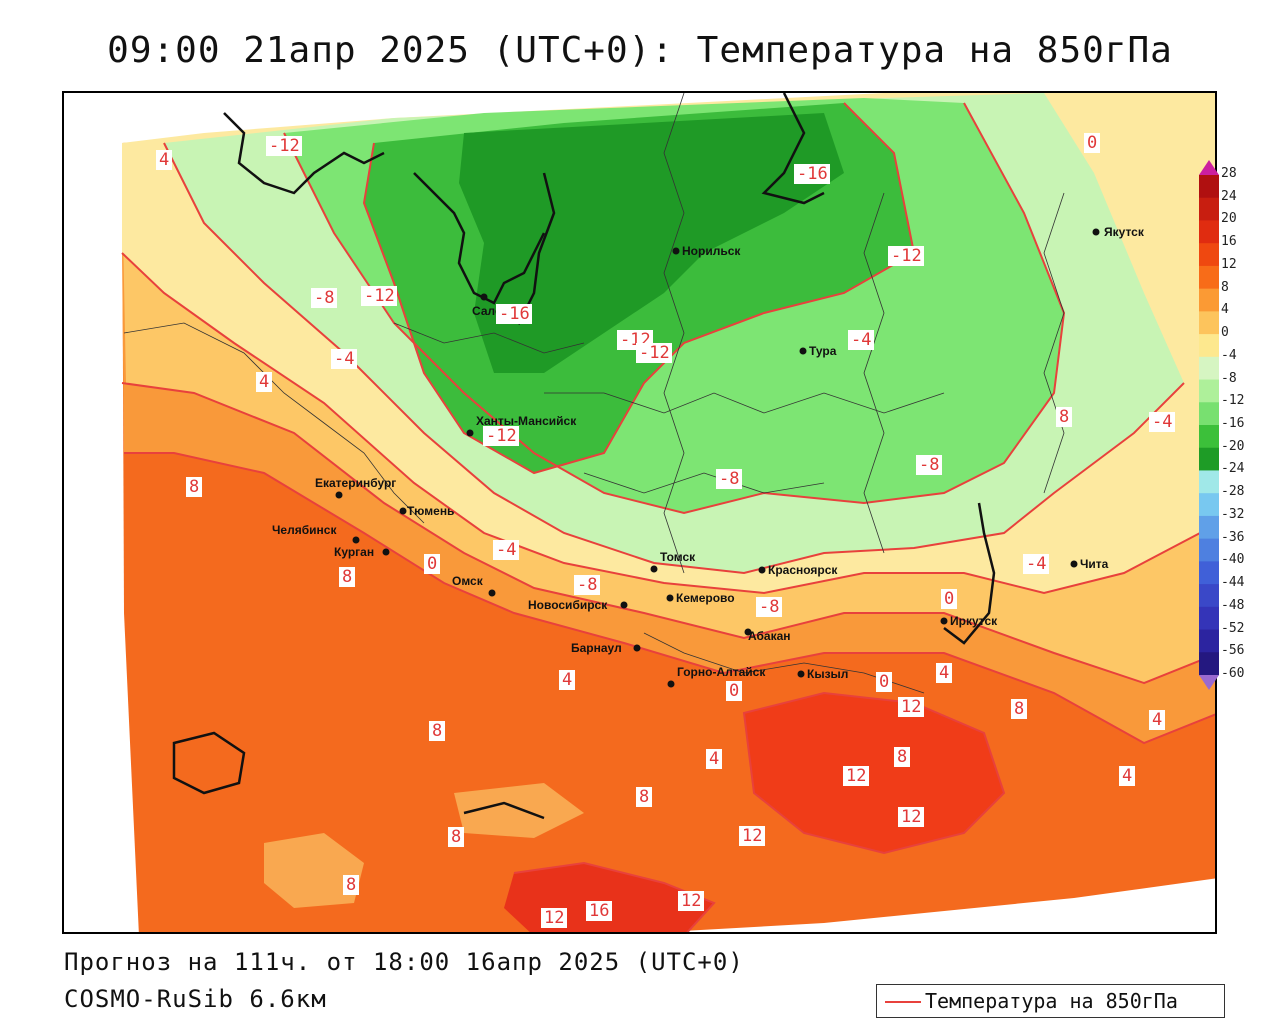  What do you see at coordinates (1233, 560) in the screenshot?
I see `scale-tick-label: -40` at bounding box center [1233, 560].